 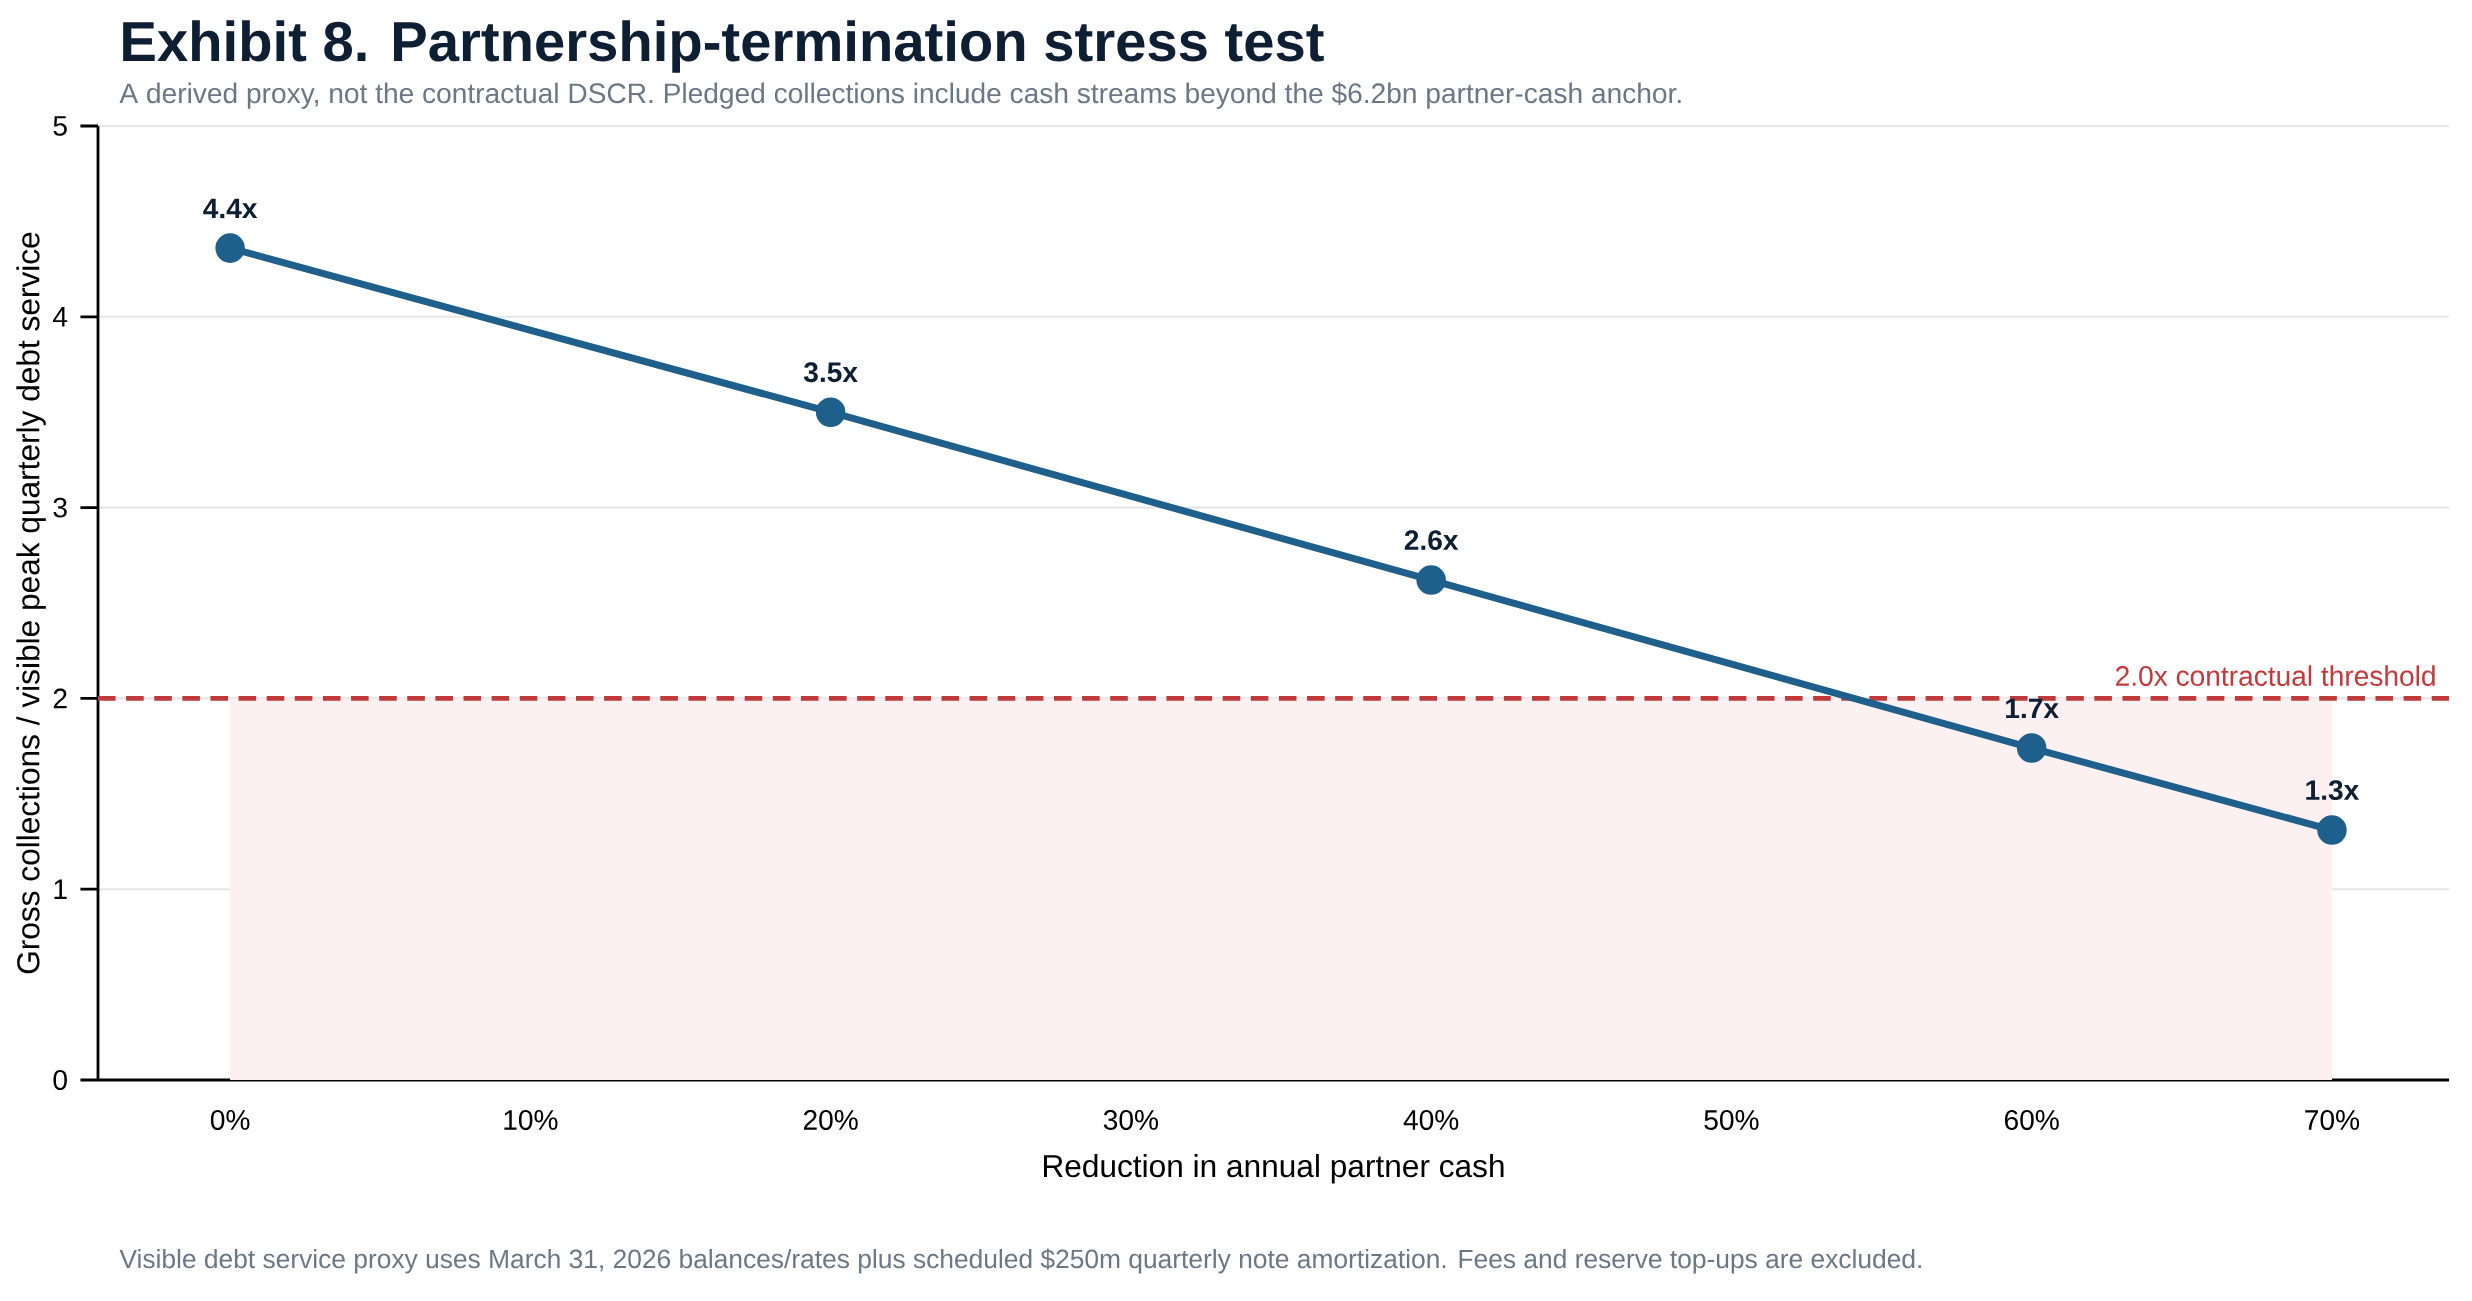 What do you see at coordinates (2332, 1120) in the screenshot?
I see `x-tick-label: 70%` at bounding box center [2332, 1120].